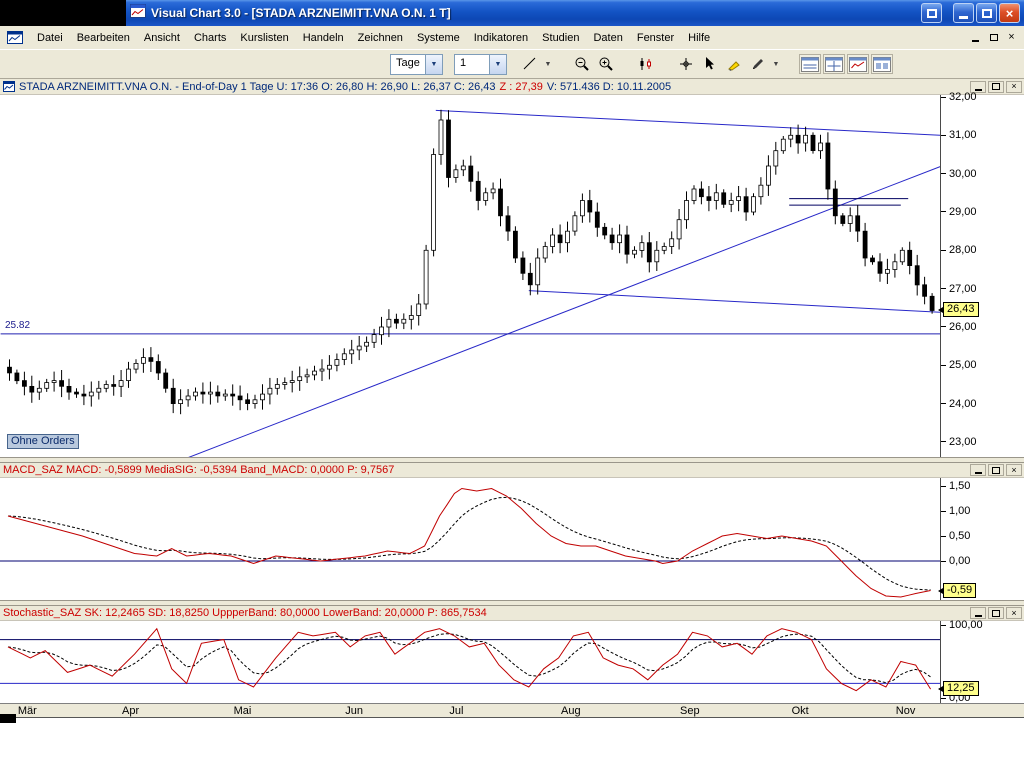 This screenshot has width=1024, height=768. Describe the element at coordinates (1009, 13) in the screenshot. I see `close-button: ×` at that location.